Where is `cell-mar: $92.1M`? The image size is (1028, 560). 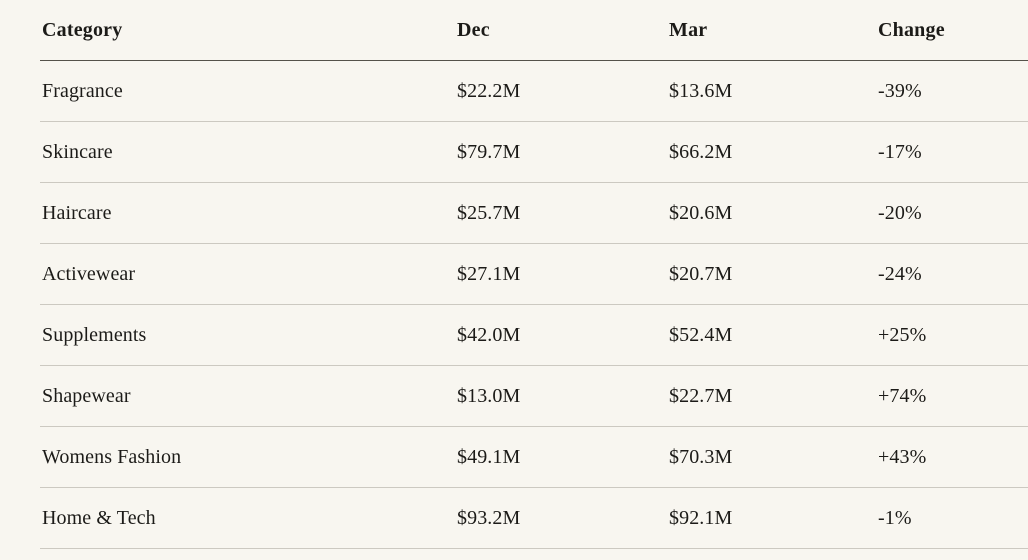
cell-mar: $92.1M is located at coordinates (701, 518).